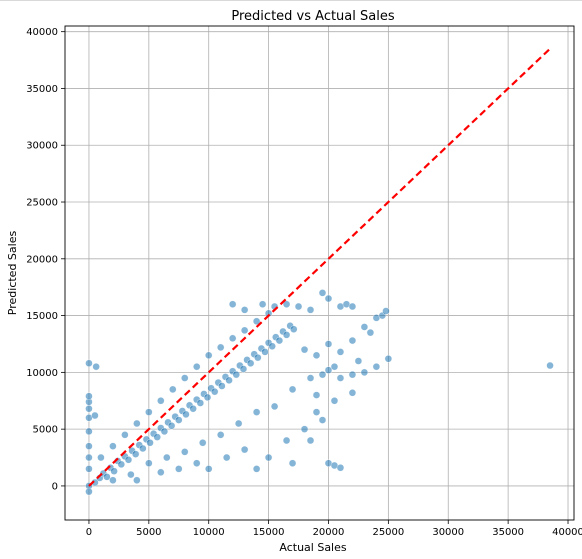 This screenshot has height=559, width=582. What do you see at coordinates (12, 273) in the screenshot?
I see `y-axis-label: Predicted Sales` at bounding box center [12, 273].